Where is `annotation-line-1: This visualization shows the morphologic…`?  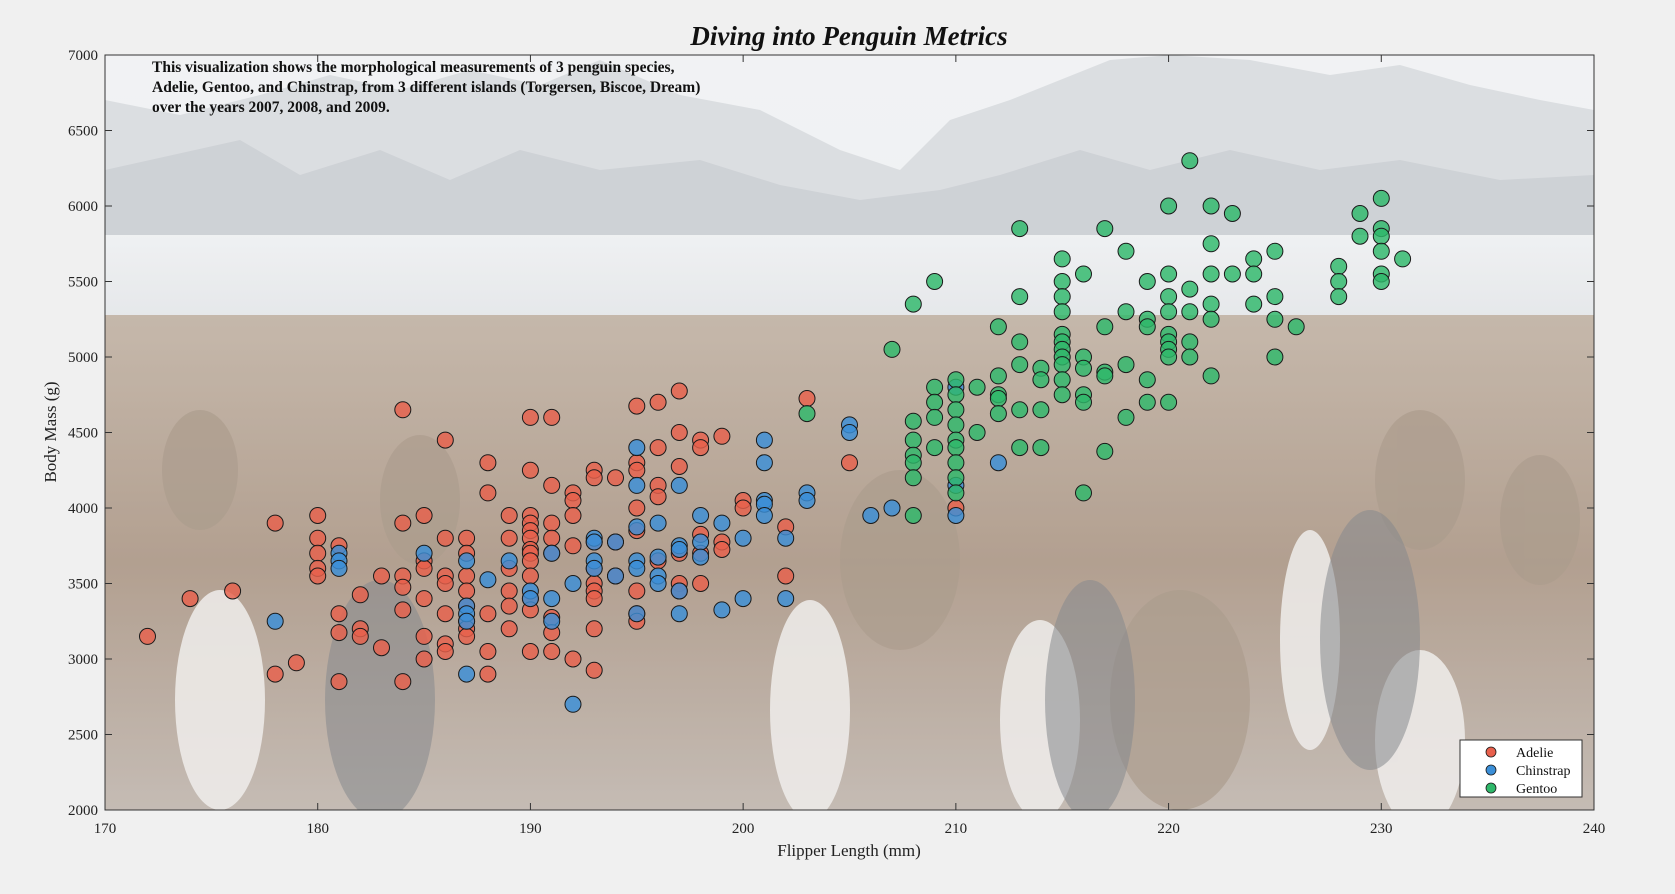 annotation-line-1: This visualization shows the morphologic… is located at coordinates (413, 67).